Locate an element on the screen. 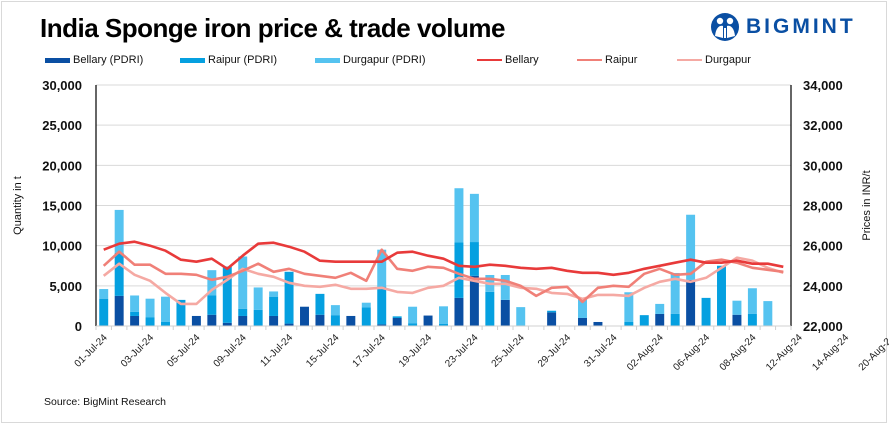 Image resolution: width=889 pixels, height=425 pixels. legend-item: Bellary (PDRI) is located at coordinates (94, 60).